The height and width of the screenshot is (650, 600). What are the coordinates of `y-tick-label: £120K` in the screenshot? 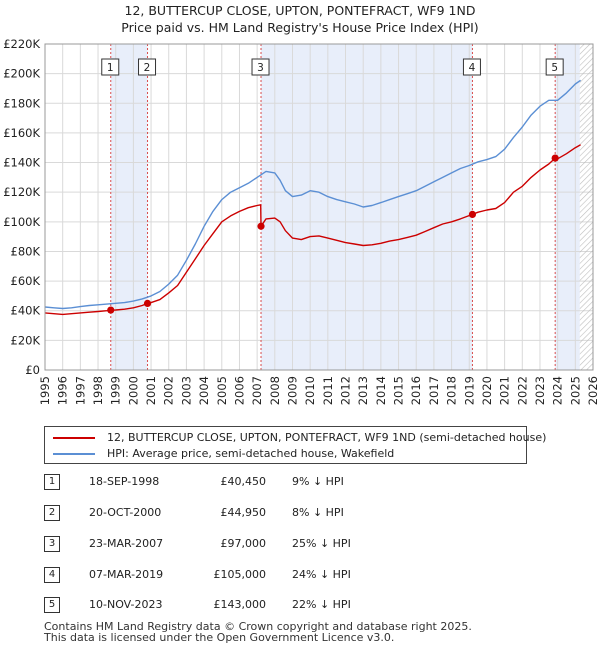 It's located at (21, 192).